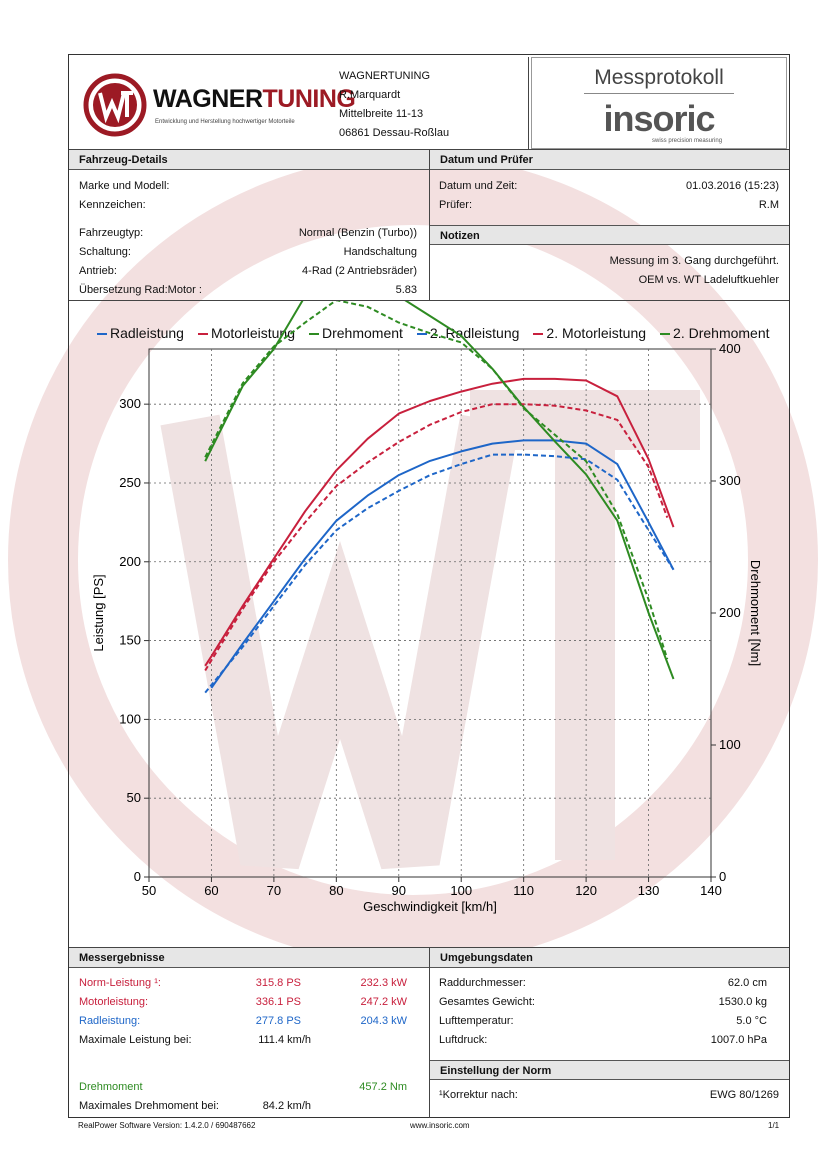 The height and width of the screenshot is (1169, 826). I want to click on y-tick-label: 0, so click(137, 876).